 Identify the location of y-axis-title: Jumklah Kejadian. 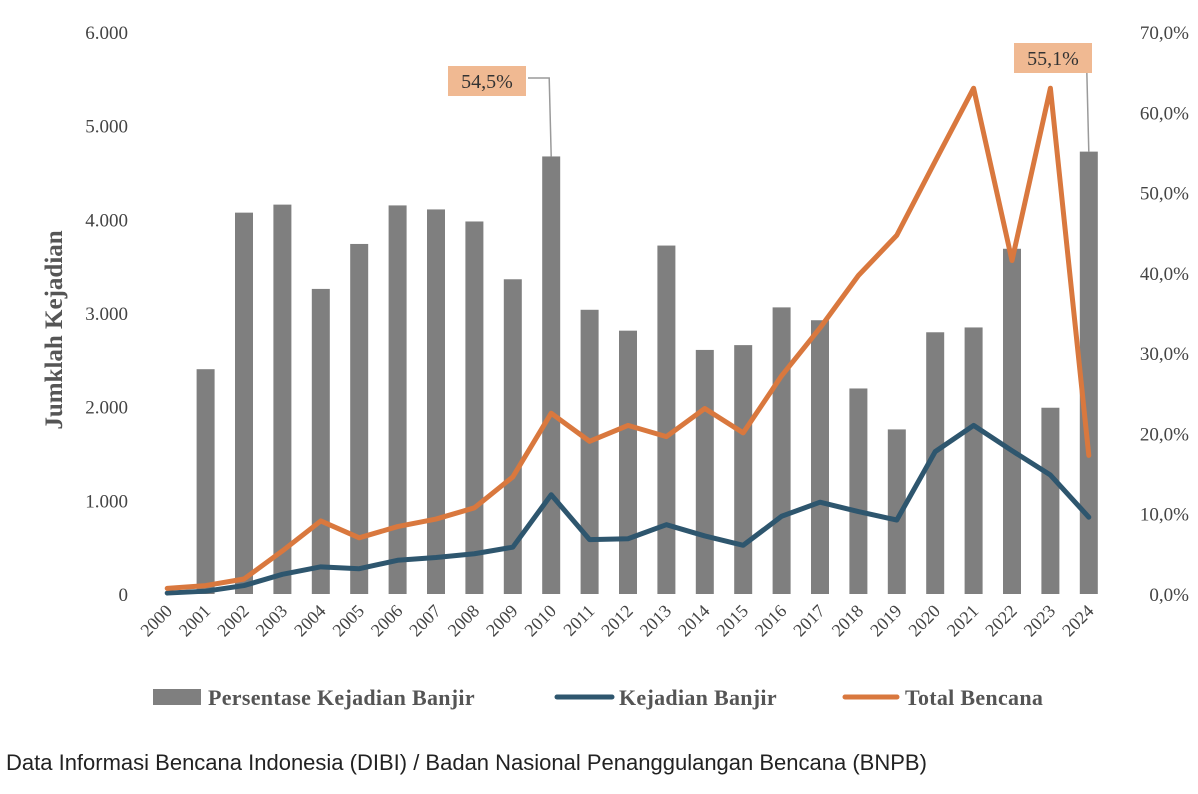
(54, 329).